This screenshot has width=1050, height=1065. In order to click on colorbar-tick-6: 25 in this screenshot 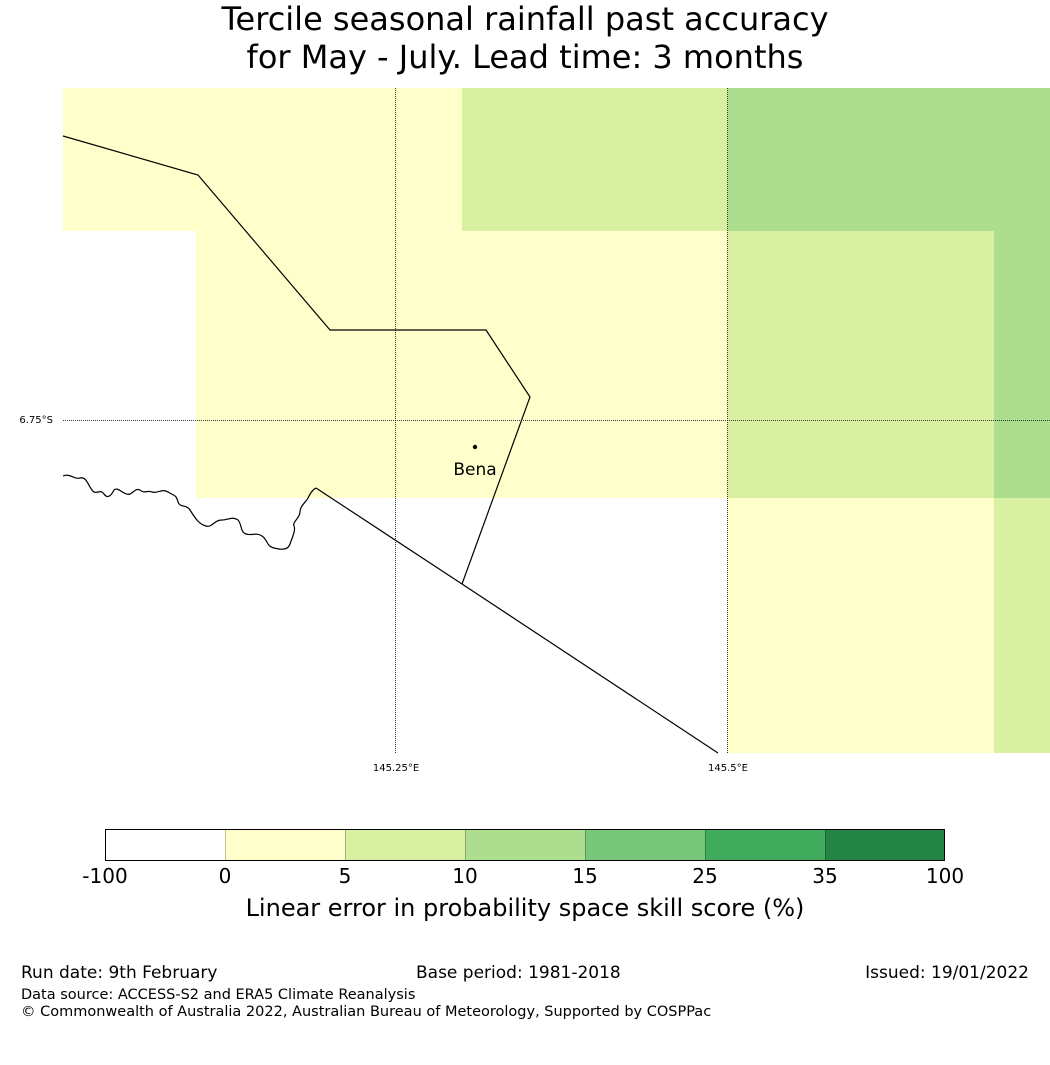, I will do `click(705, 876)`.